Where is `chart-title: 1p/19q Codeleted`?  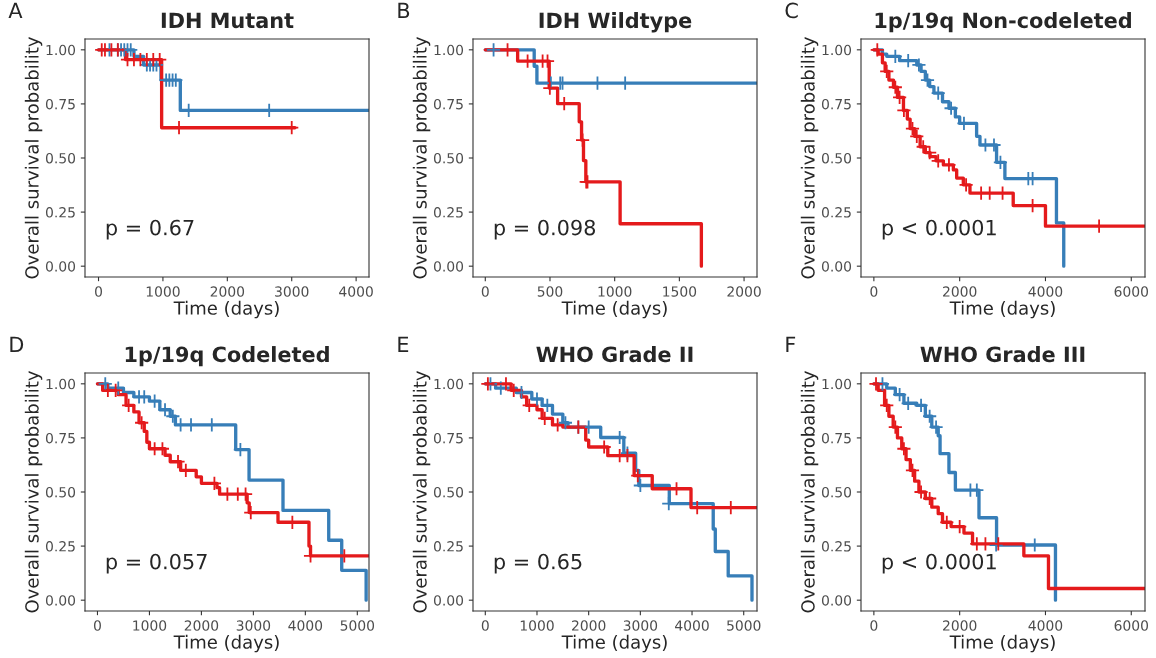 chart-title: 1p/19q Codeleted is located at coordinates (227, 356).